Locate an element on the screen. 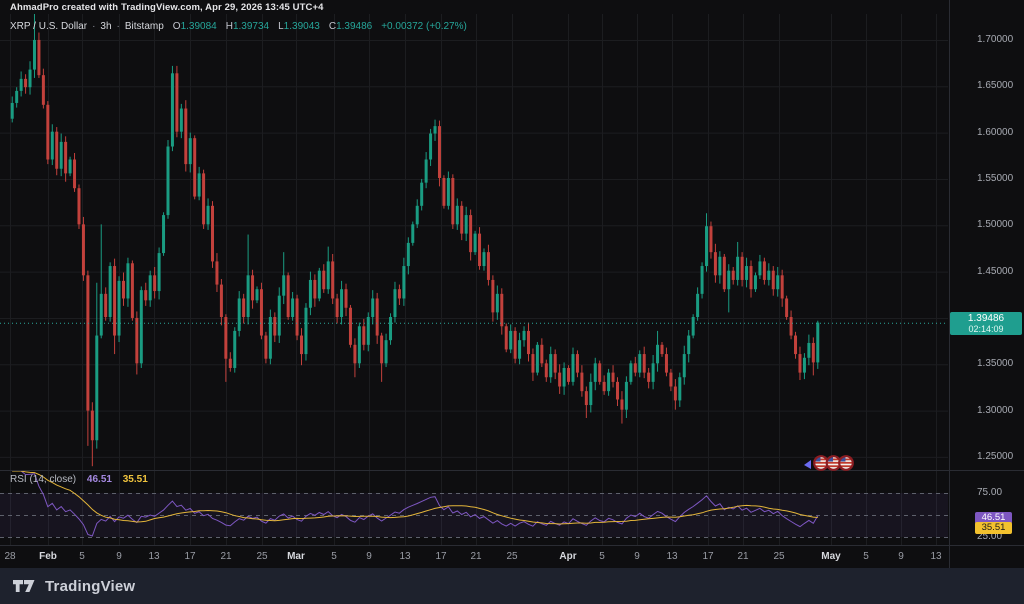  sticker-group is located at coordinates (829, 463).